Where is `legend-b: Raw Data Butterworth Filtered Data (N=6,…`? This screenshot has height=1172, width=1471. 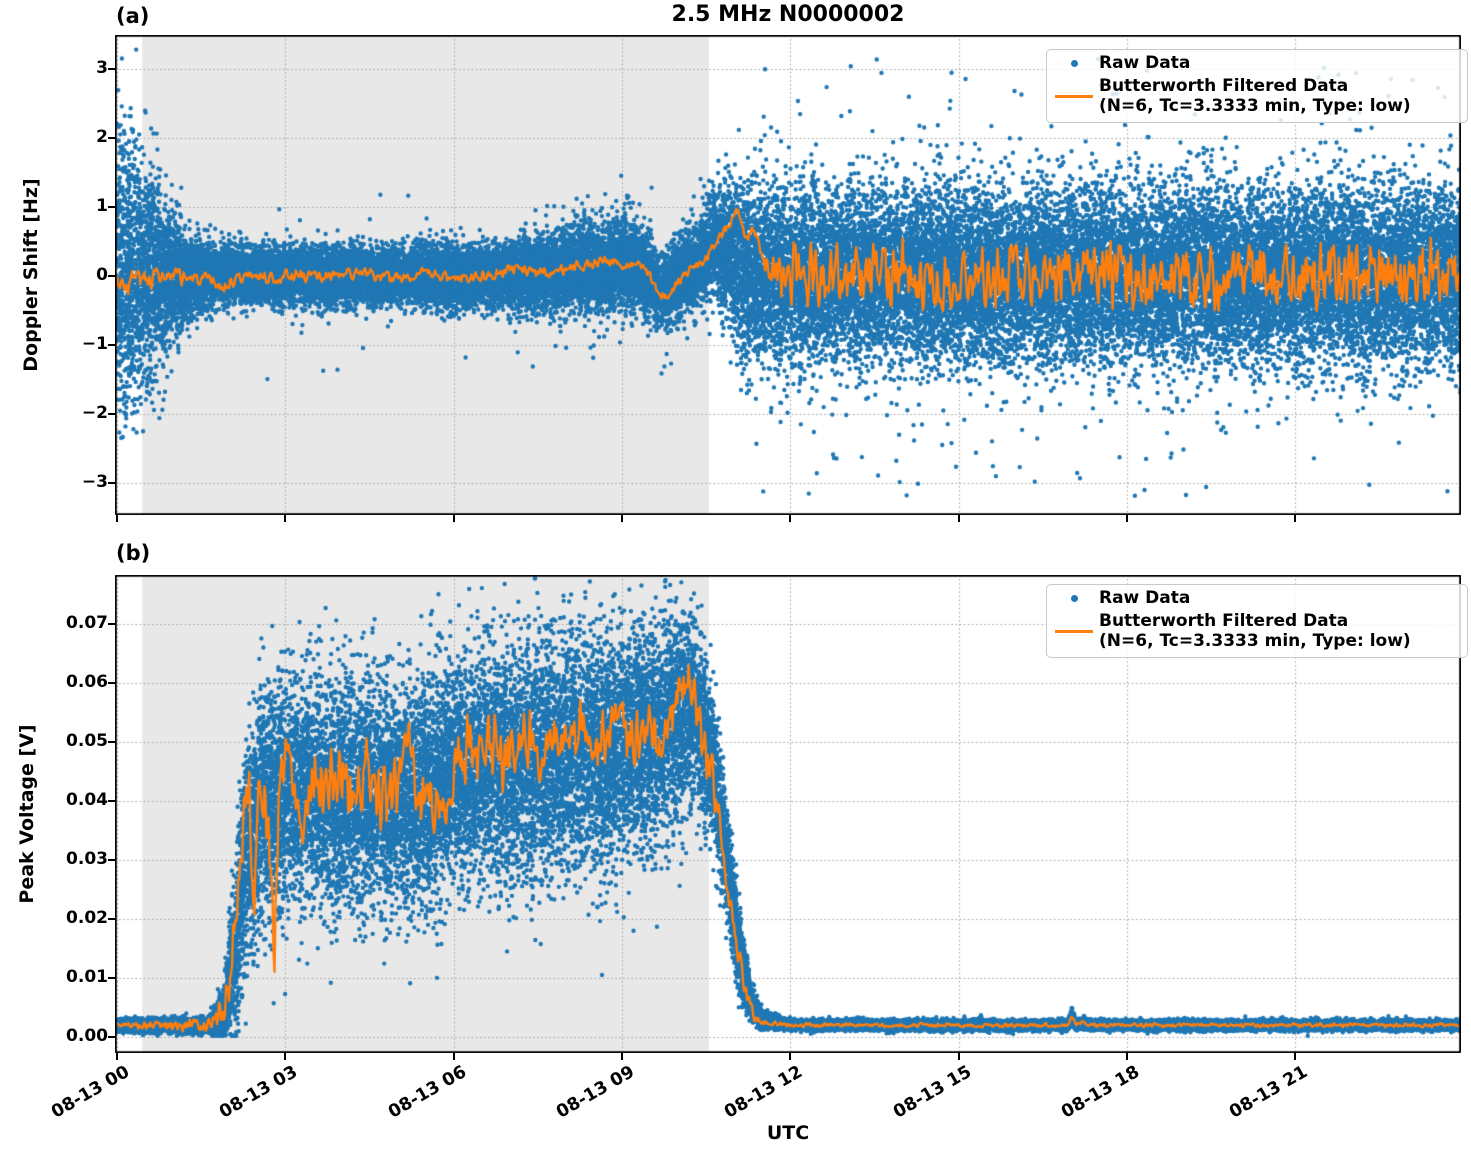 legend-b: Raw Data Butterworth Filtered Data (N=6,… is located at coordinates (1257, 621).